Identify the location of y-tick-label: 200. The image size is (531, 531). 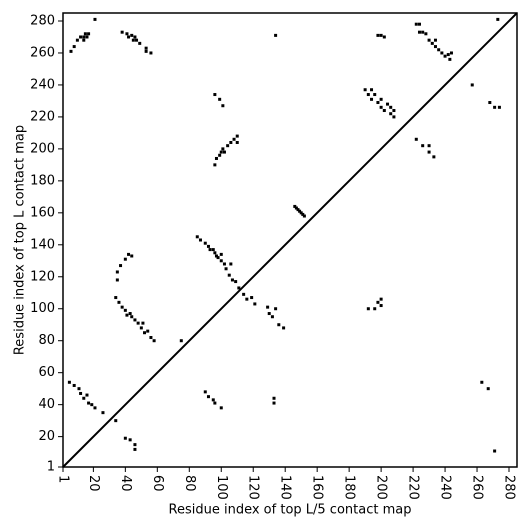
(42, 148).